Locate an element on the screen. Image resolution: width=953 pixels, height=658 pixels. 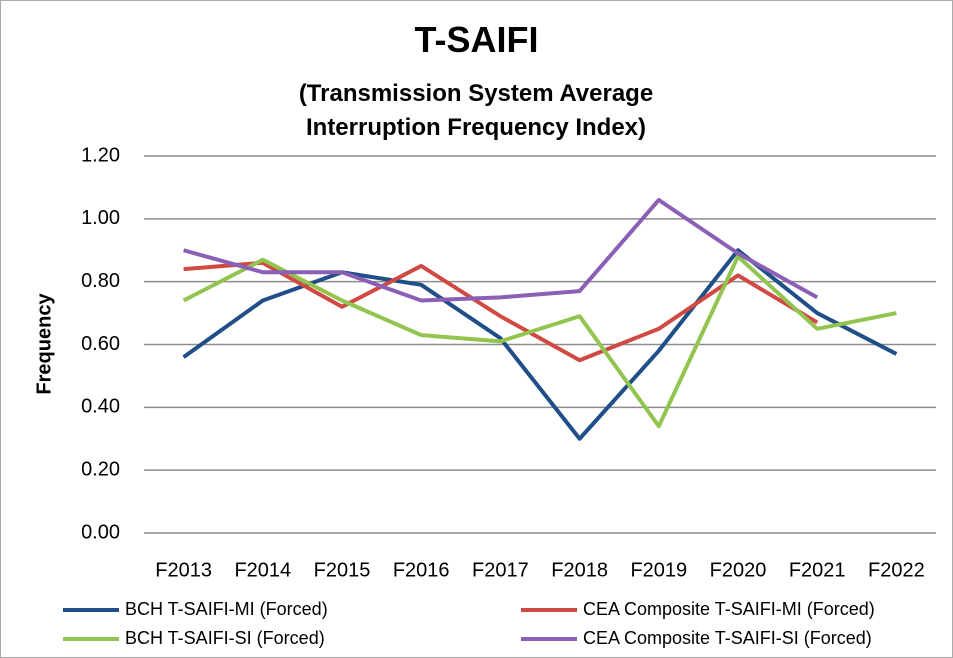
y-tick-label: 0.20 is located at coordinates (100, 469).